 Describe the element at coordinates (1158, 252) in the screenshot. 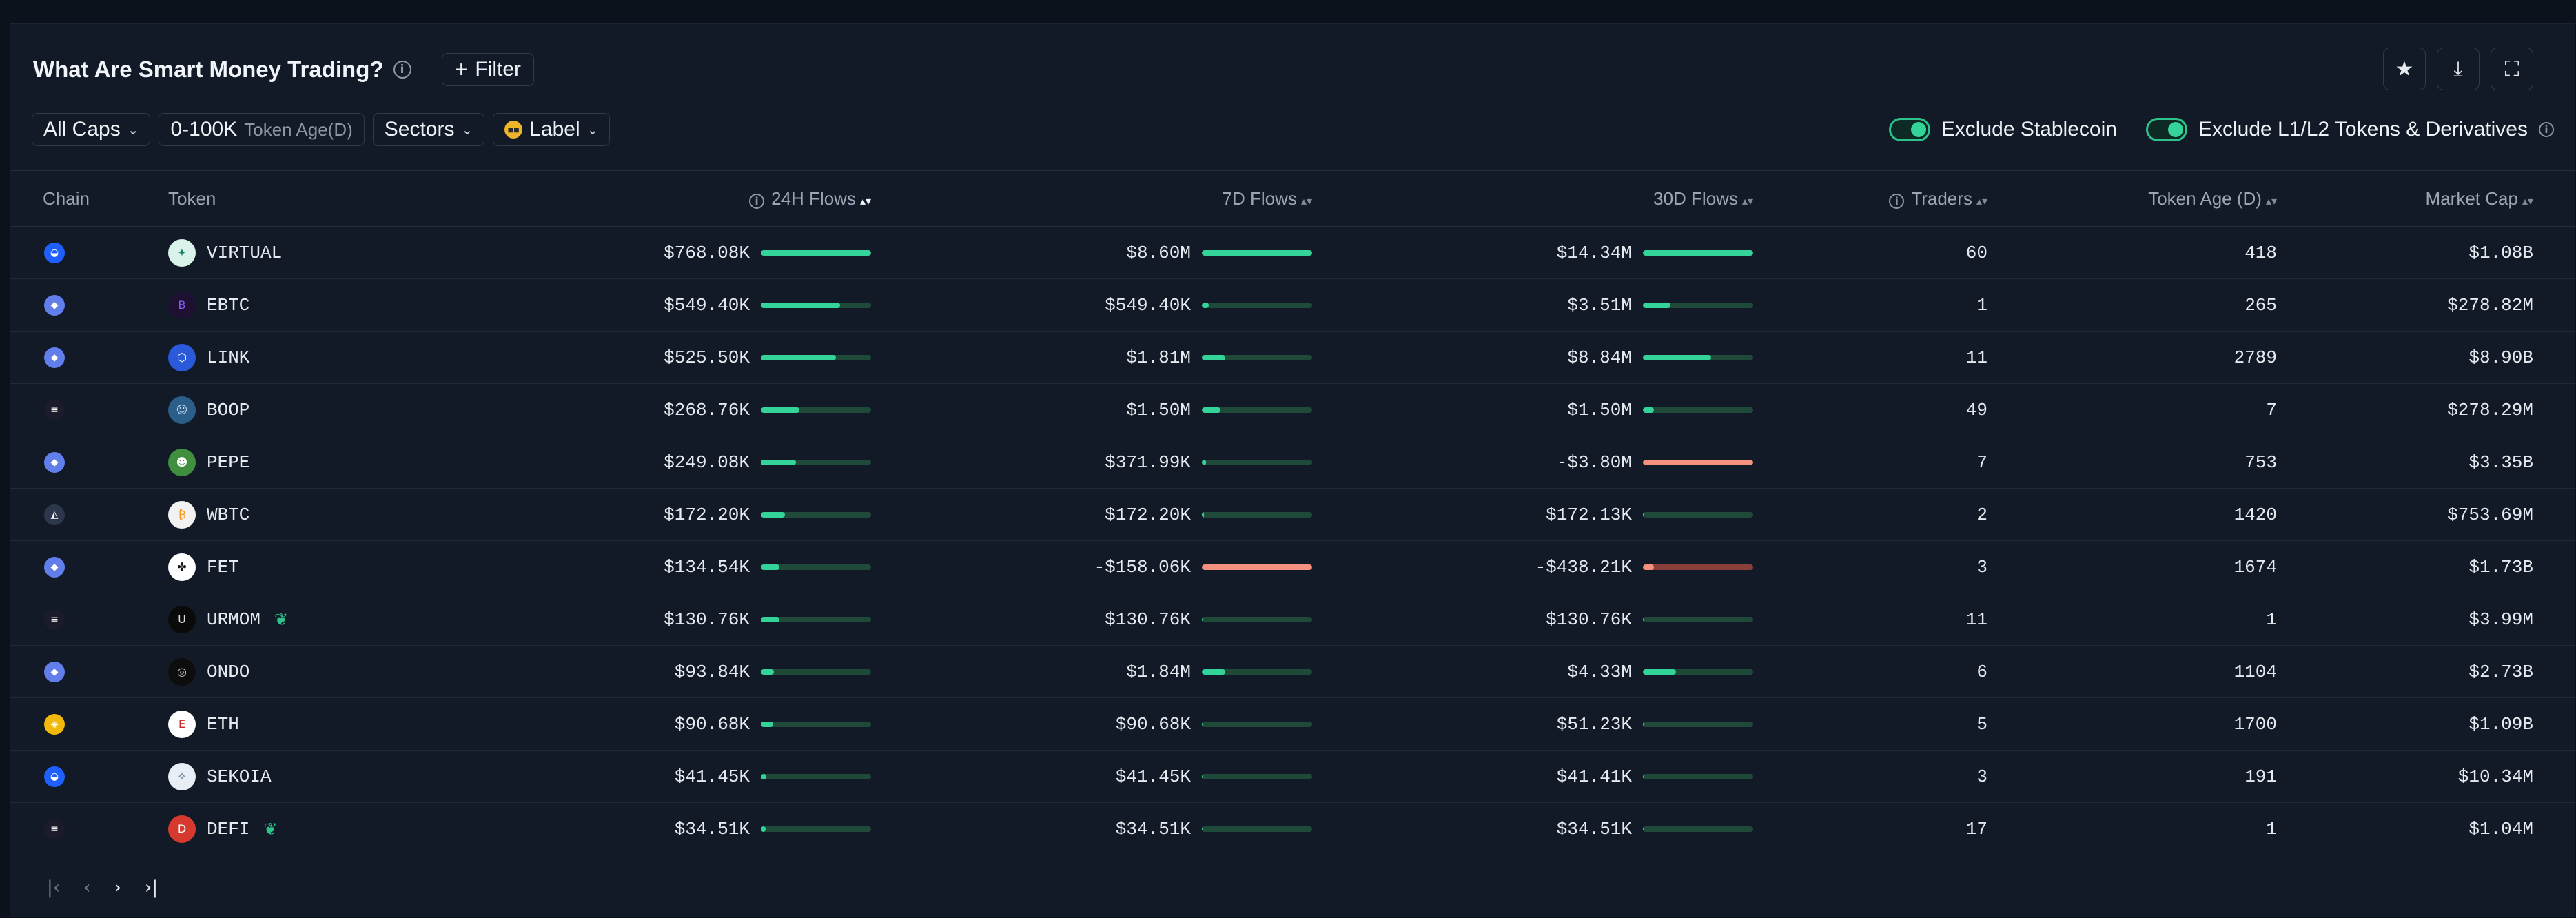

I see `flow-value: $8.60M` at that location.